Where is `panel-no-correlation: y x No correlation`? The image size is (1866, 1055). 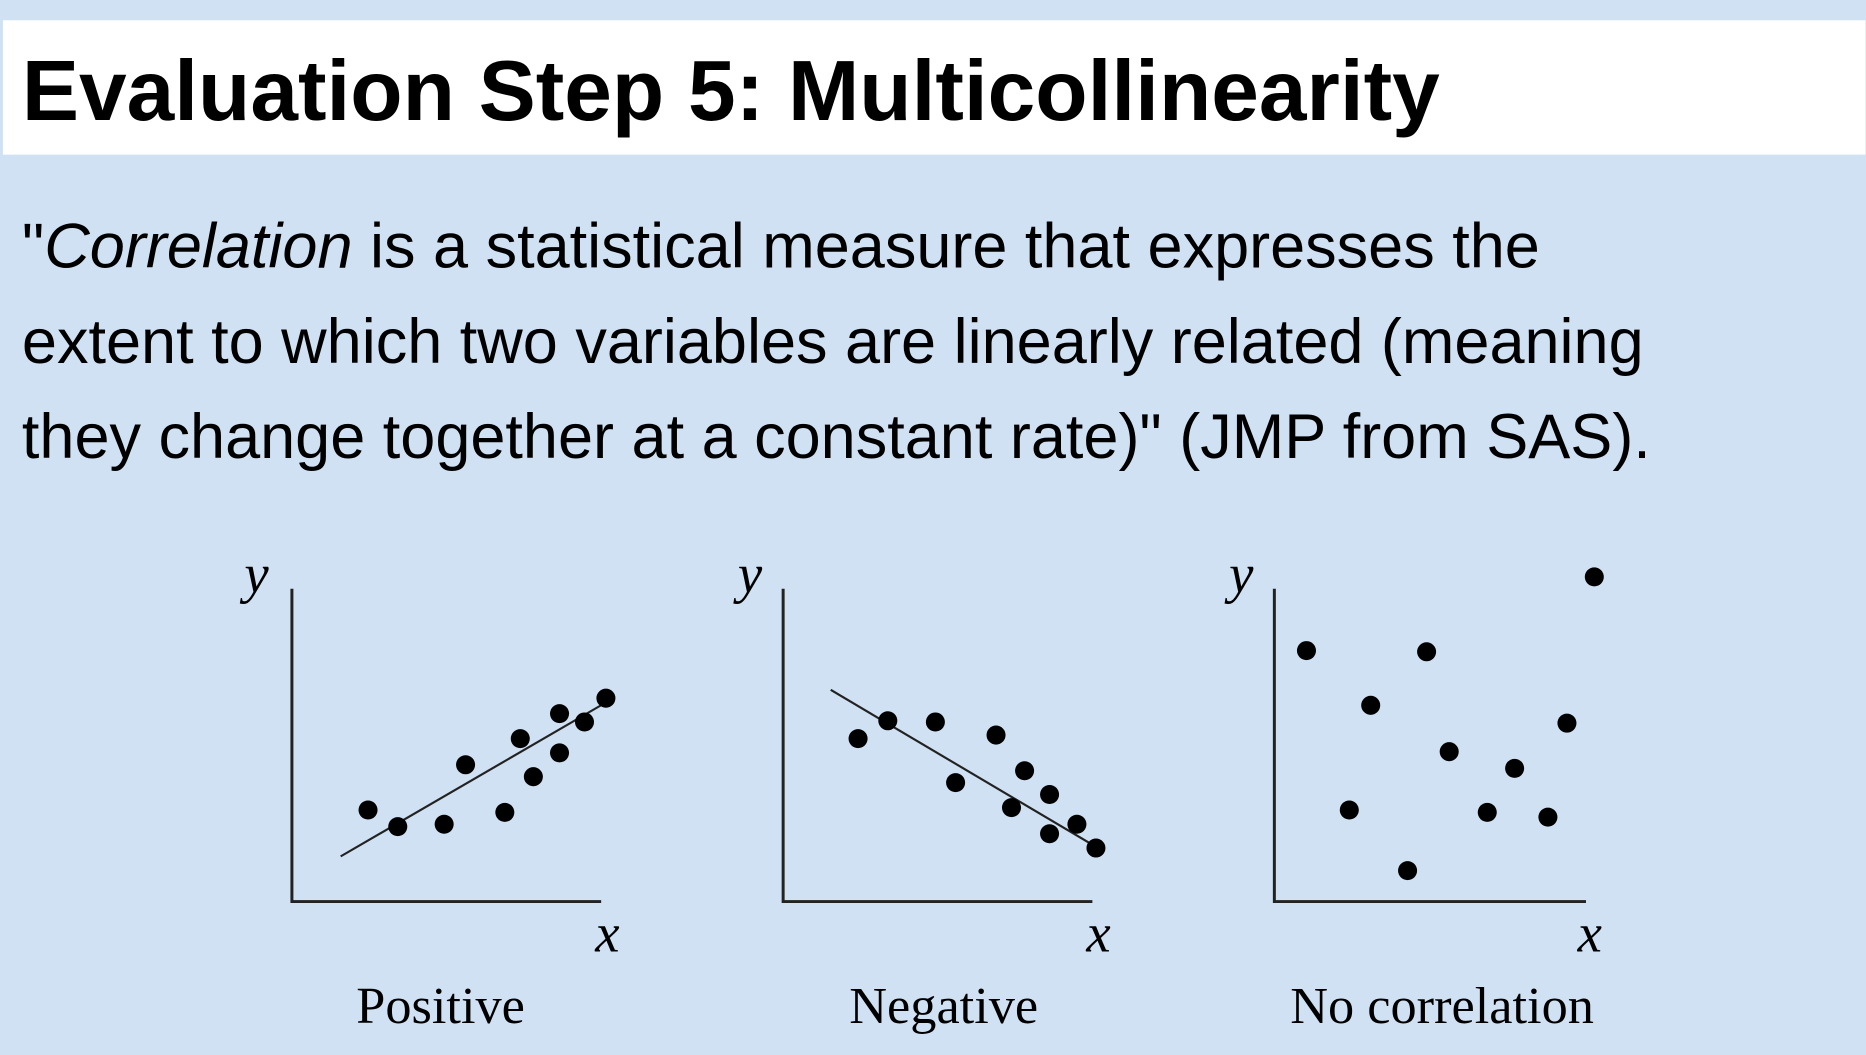
panel-no-correlation: y x No correlation is located at coordinates (1414, 789).